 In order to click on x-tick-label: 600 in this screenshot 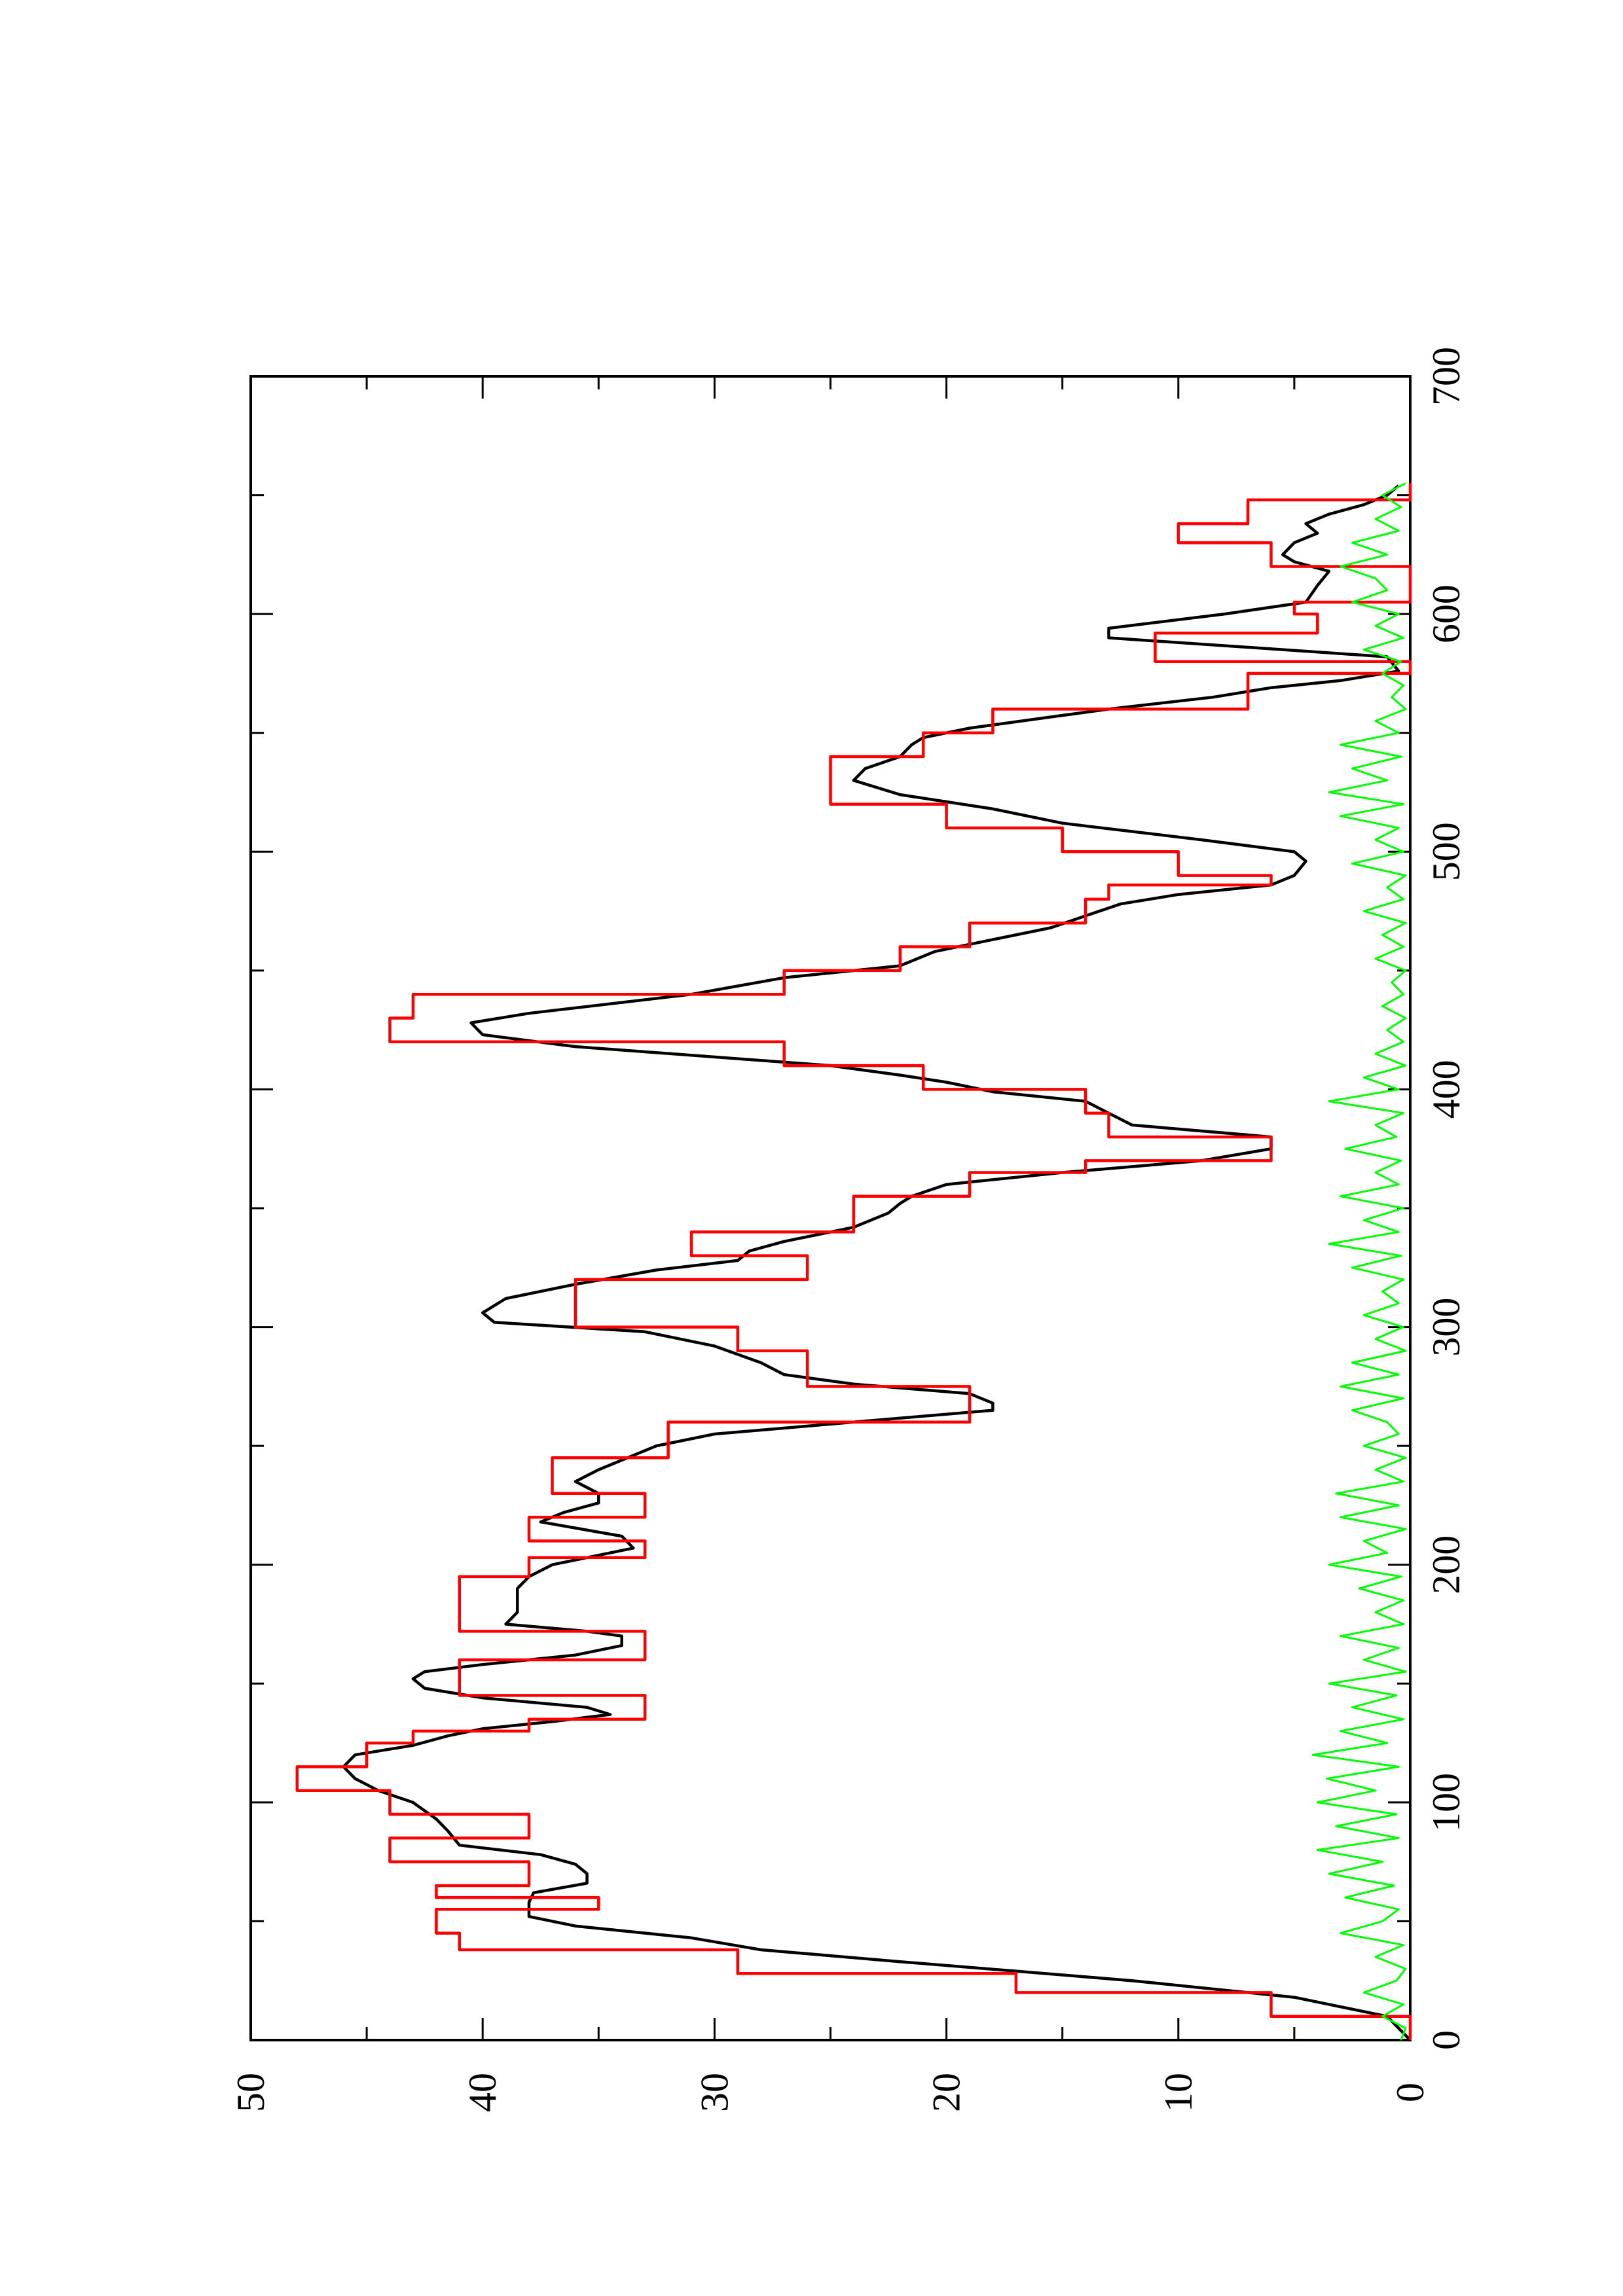, I will do `click(1446, 613)`.